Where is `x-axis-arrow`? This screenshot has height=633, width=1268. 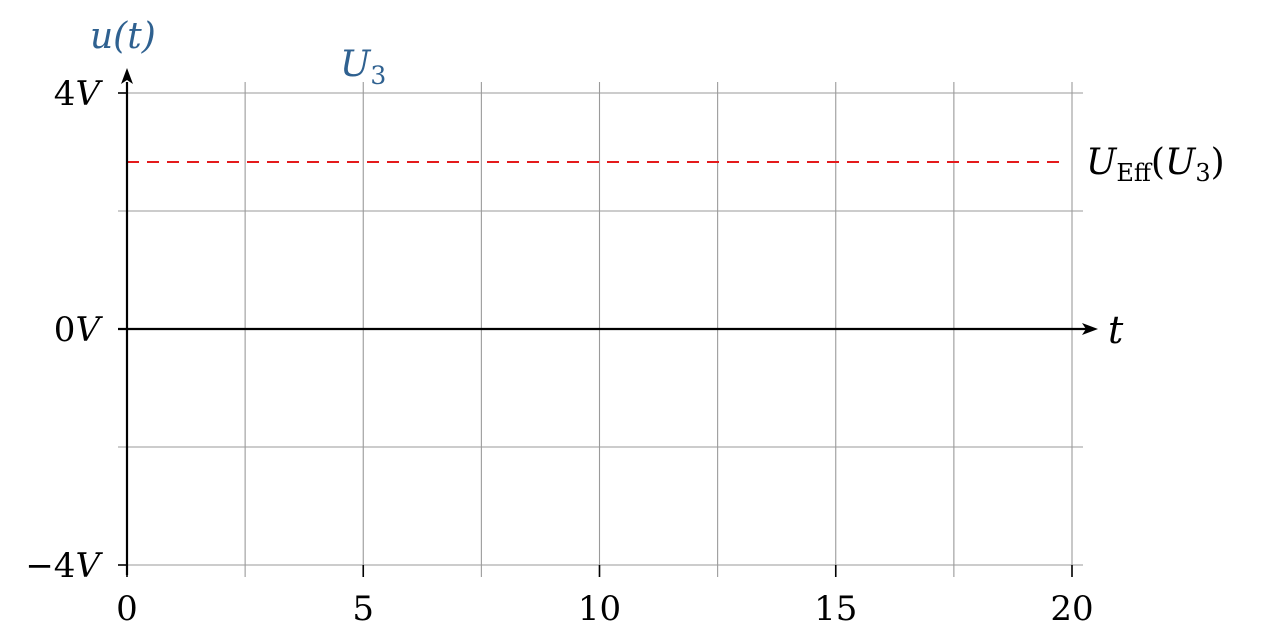
x-axis-arrow is located at coordinates (1090, 329).